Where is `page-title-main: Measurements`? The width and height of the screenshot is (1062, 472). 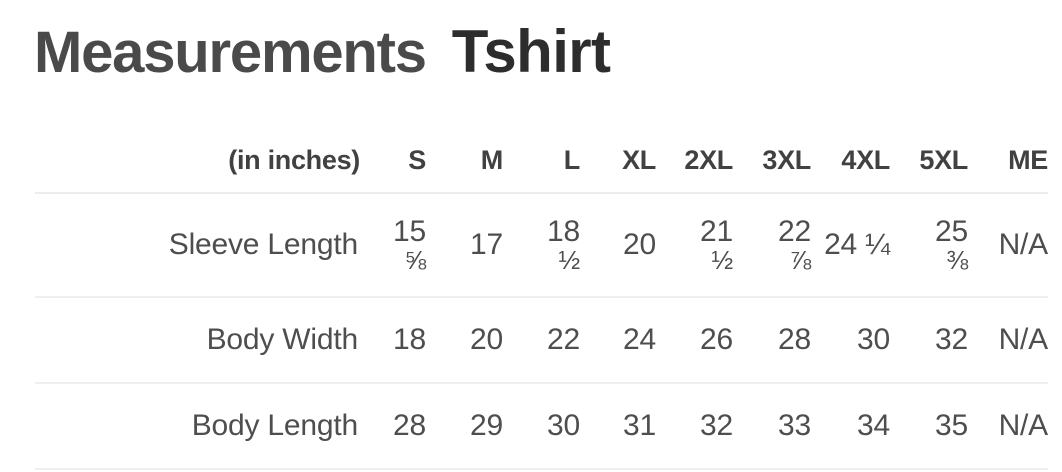 page-title-main: Measurements is located at coordinates (230, 52).